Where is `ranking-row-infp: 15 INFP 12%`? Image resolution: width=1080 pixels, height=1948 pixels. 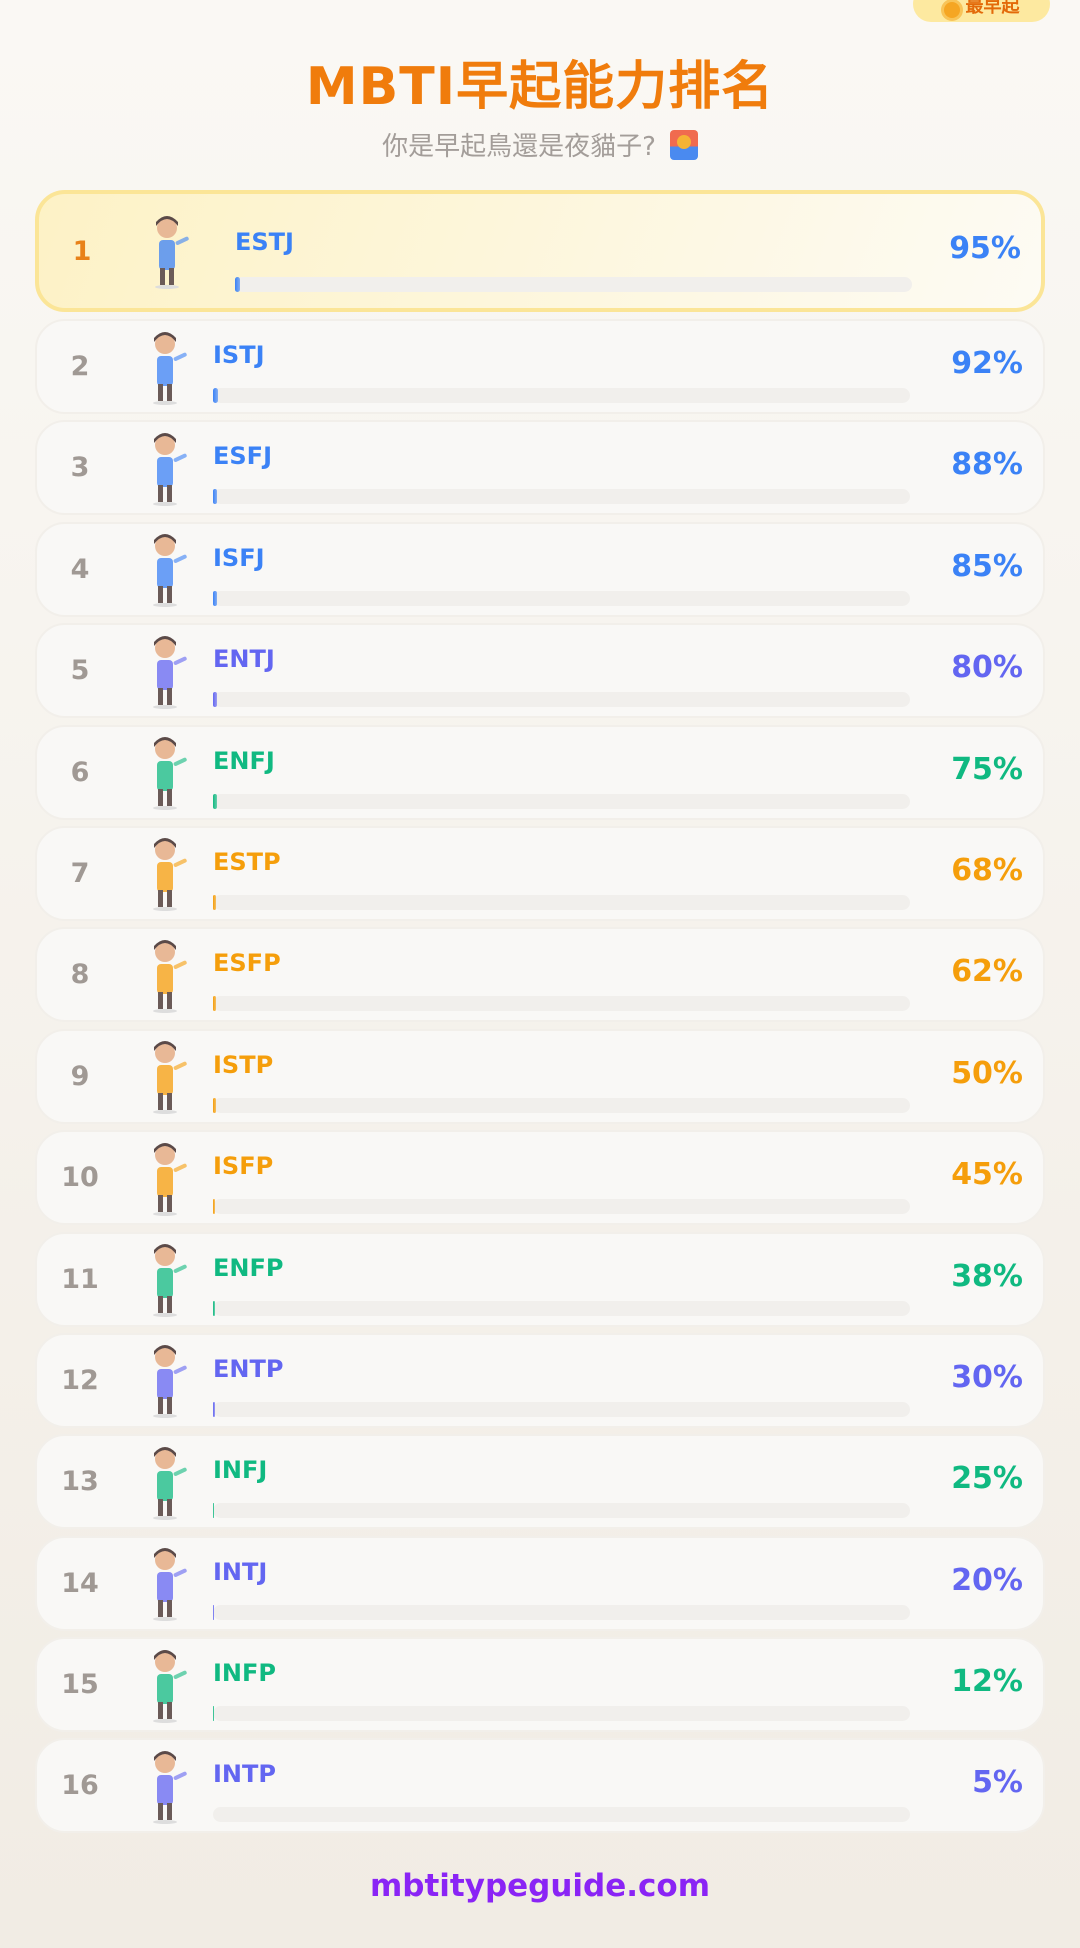 ranking-row-infp: 15 INFP 12% is located at coordinates (540, 1685).